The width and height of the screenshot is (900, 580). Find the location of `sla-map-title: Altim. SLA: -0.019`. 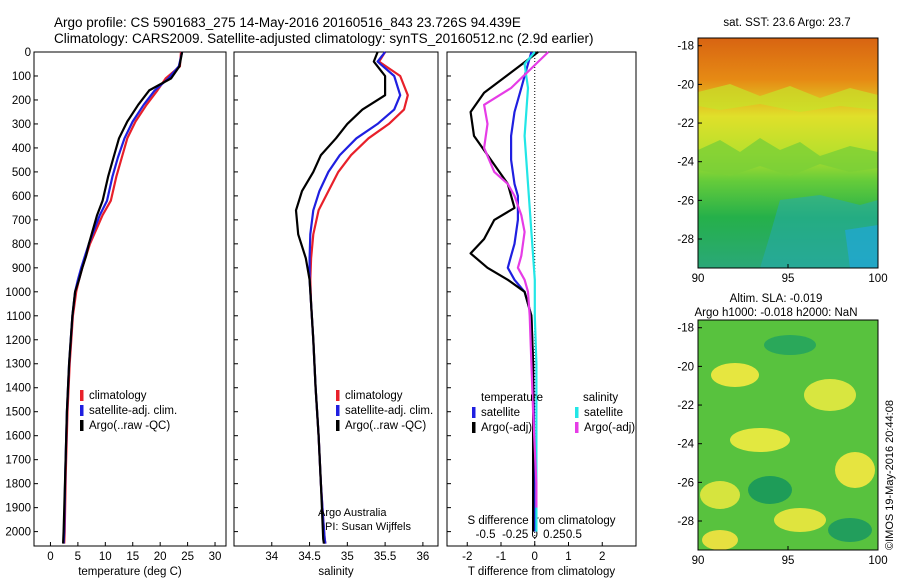

sla-map-title: Altim. SLA: -0.019 is located at coordinates (776, 299).